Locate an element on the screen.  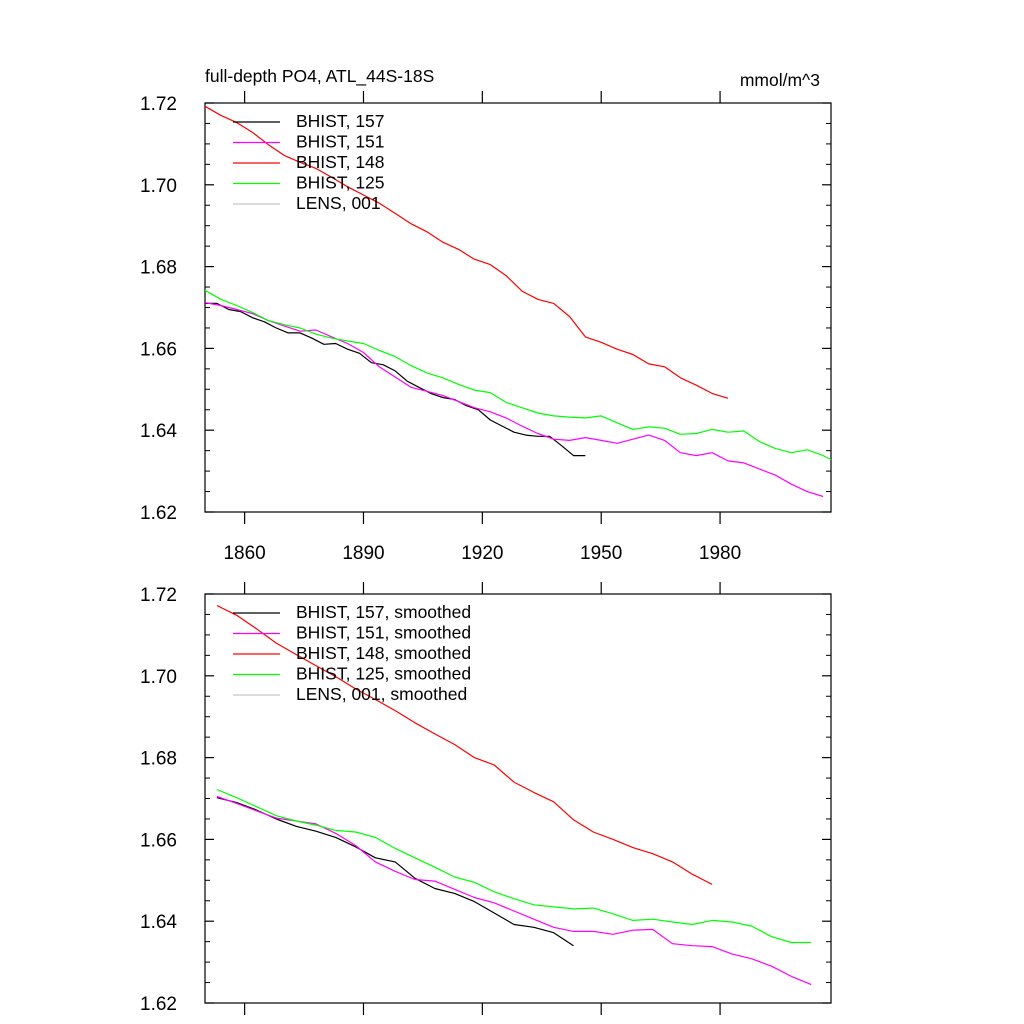
series-line-bhist-151-smoothed is located at coordinates (514, 890).